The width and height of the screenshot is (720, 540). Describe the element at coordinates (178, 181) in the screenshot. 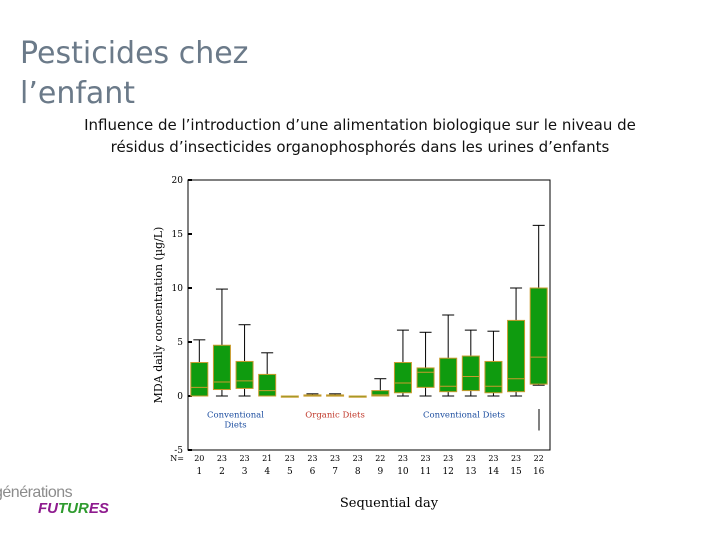

I see `y-tick-label-20: 20` at that location.